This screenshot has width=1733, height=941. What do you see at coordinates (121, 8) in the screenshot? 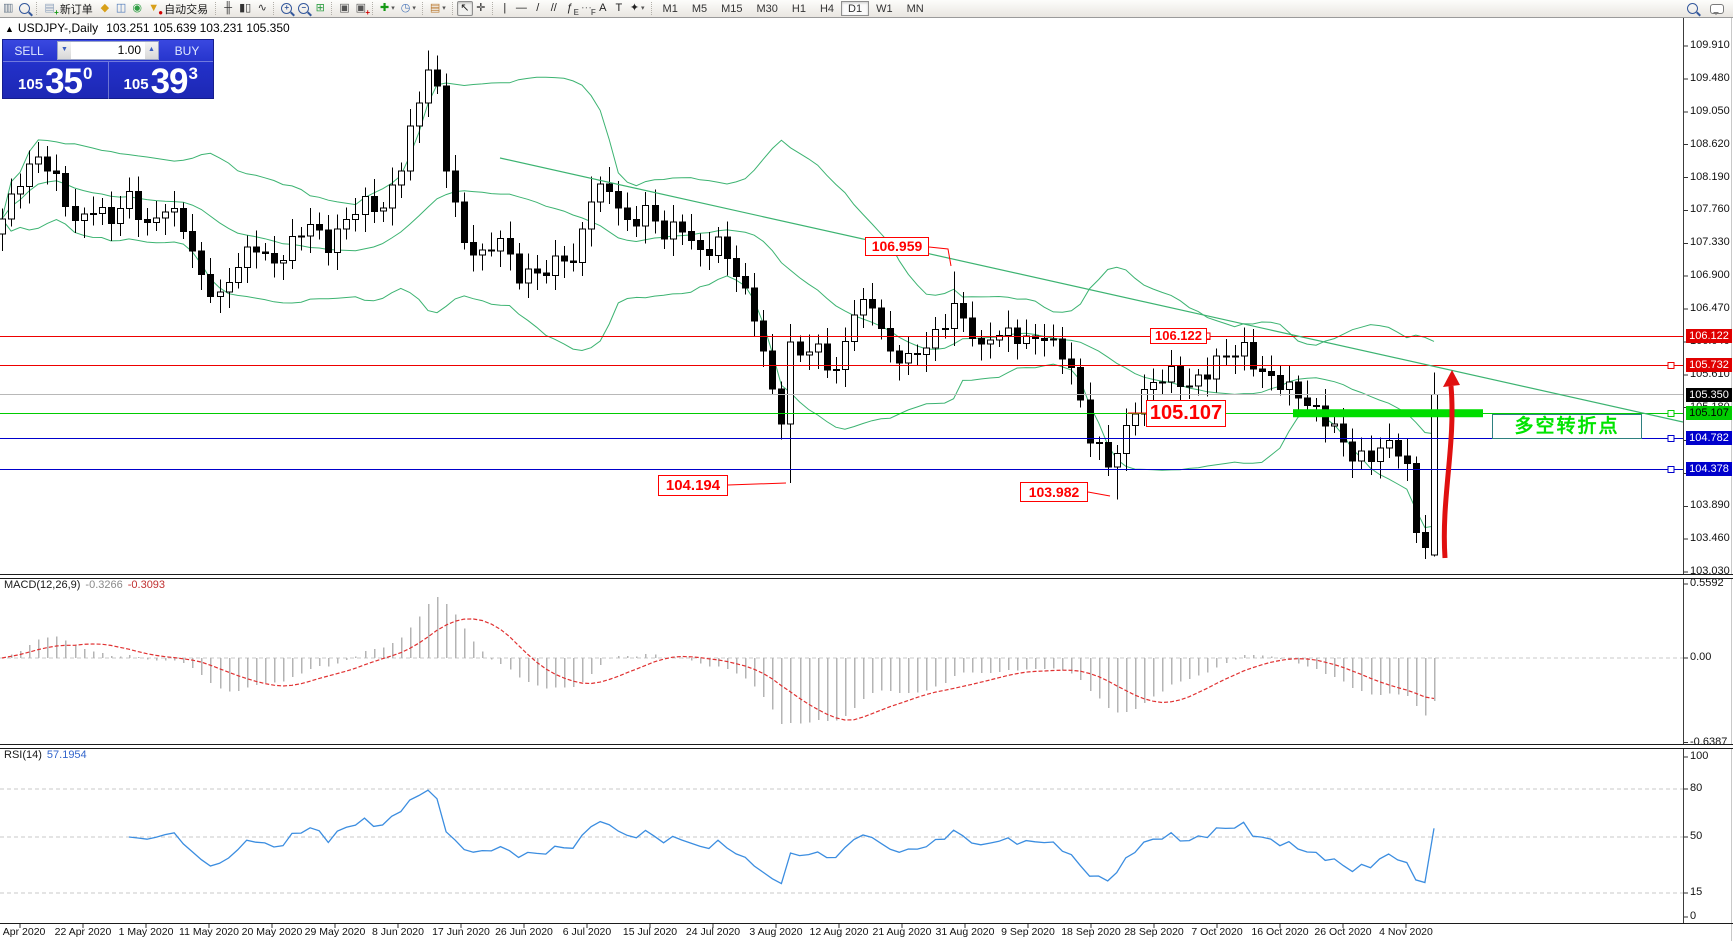
I see `terminal-icon: ◫` at bounding box center [121, 8].